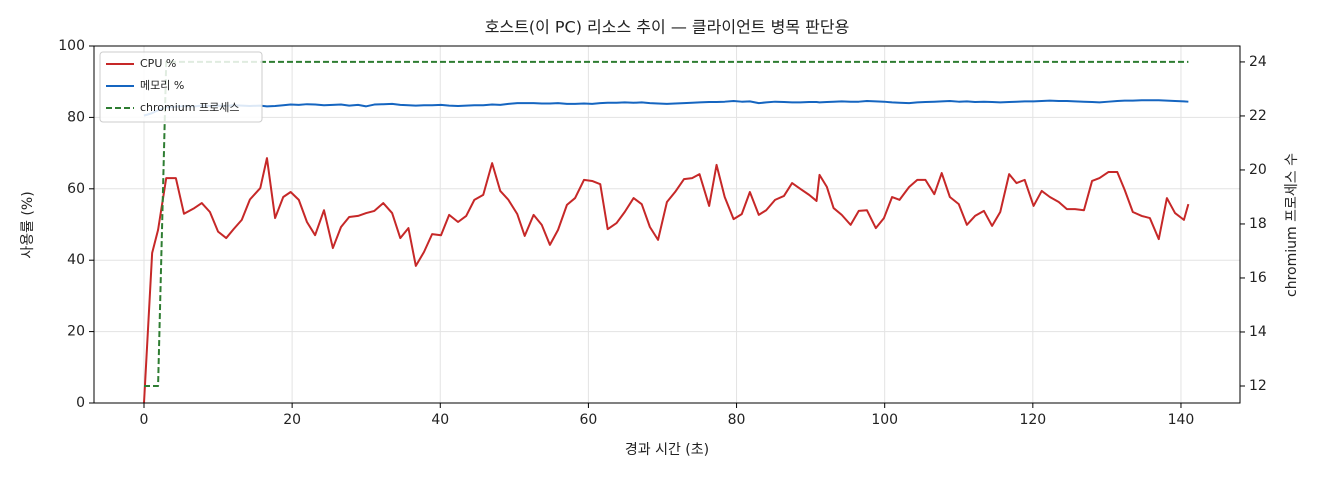  Describe the element at coordinates (76, 117) in the screenshot. I see `y-tick-label: 80` at that location.